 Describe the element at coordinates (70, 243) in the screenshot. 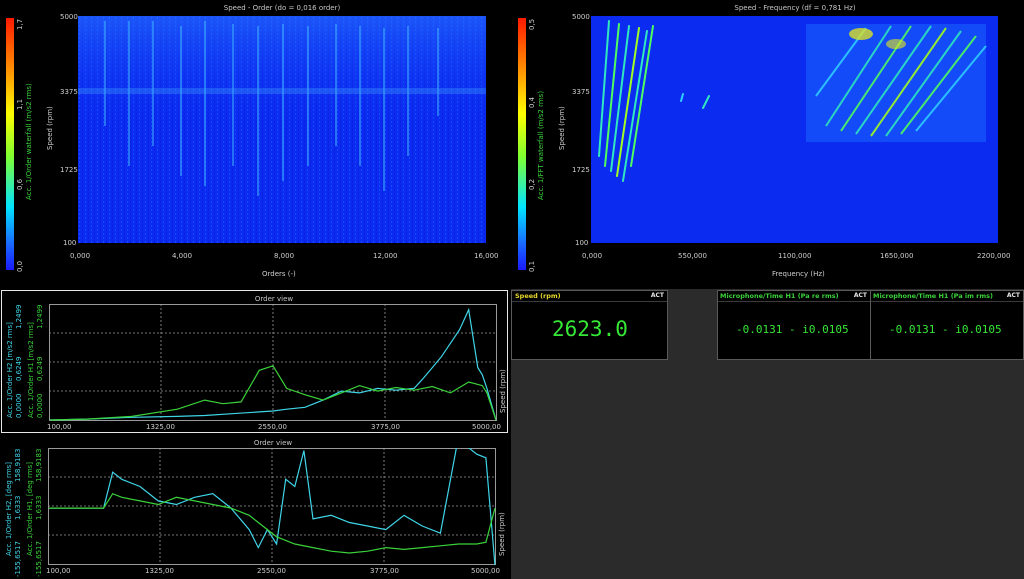

I see `order-ytick: 100` at that location.